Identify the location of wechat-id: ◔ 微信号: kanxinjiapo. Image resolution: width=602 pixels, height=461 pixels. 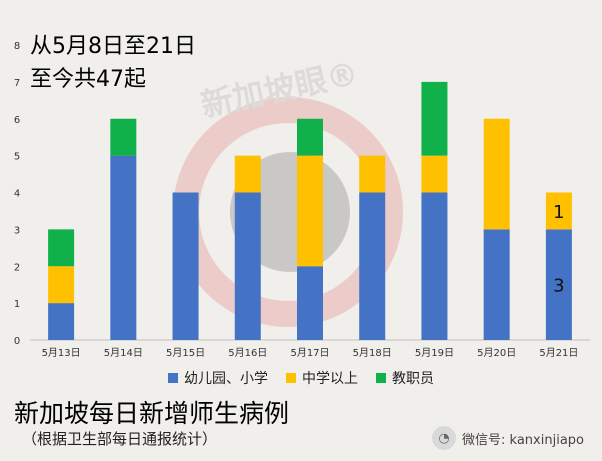
(508, 438).